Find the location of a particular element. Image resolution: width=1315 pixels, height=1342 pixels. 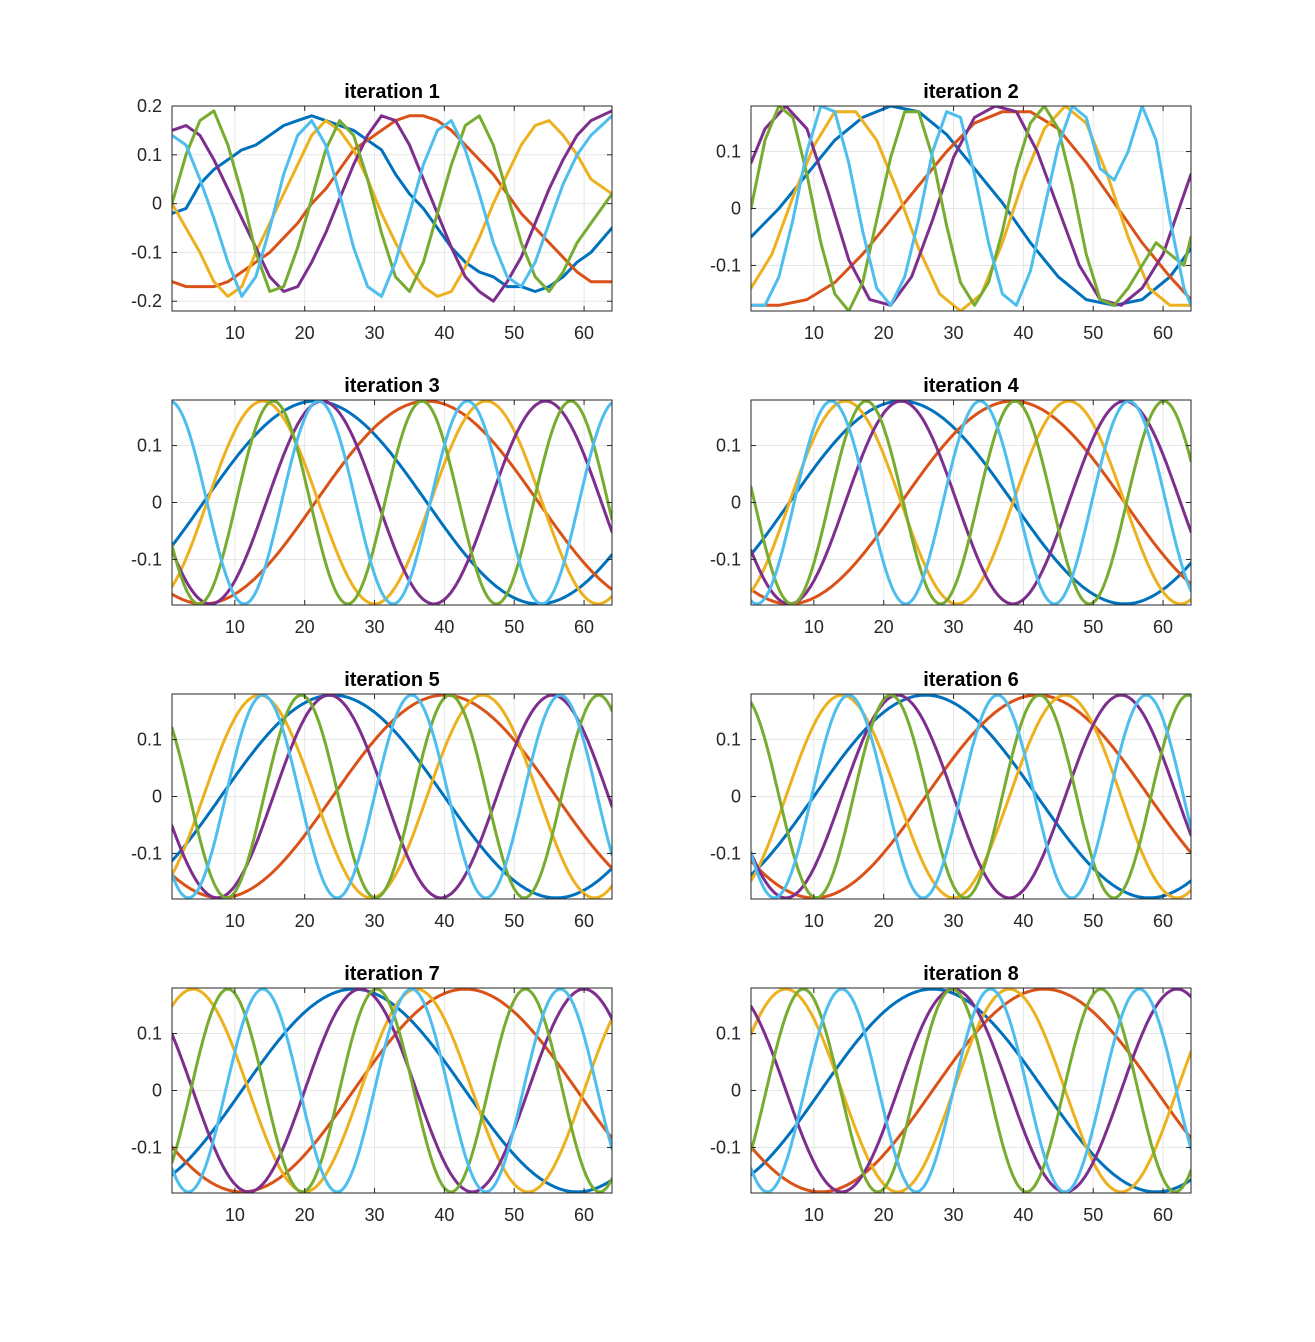

subplot-title: iteration 7 is located at coordinates (392, 974).